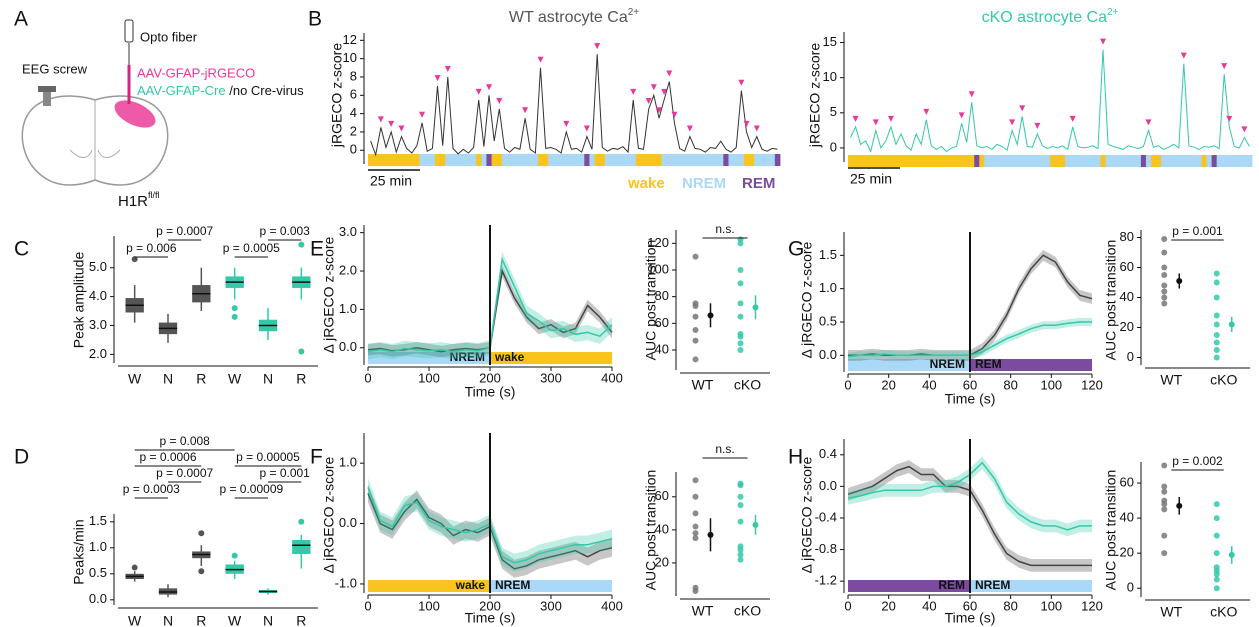 The width and height of the screenshot is (1259, 627). I want to click on y-tick-label: 0.4, so click(828, 453).